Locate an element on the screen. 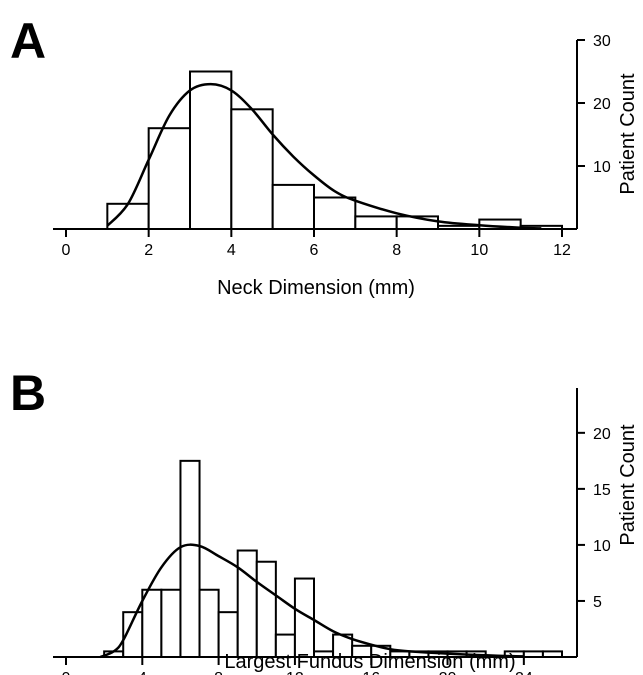 The height and width of the screenshot is (675, 643). panel-a-y-axis-title: Patient Count is located at coordinates (628, 134).